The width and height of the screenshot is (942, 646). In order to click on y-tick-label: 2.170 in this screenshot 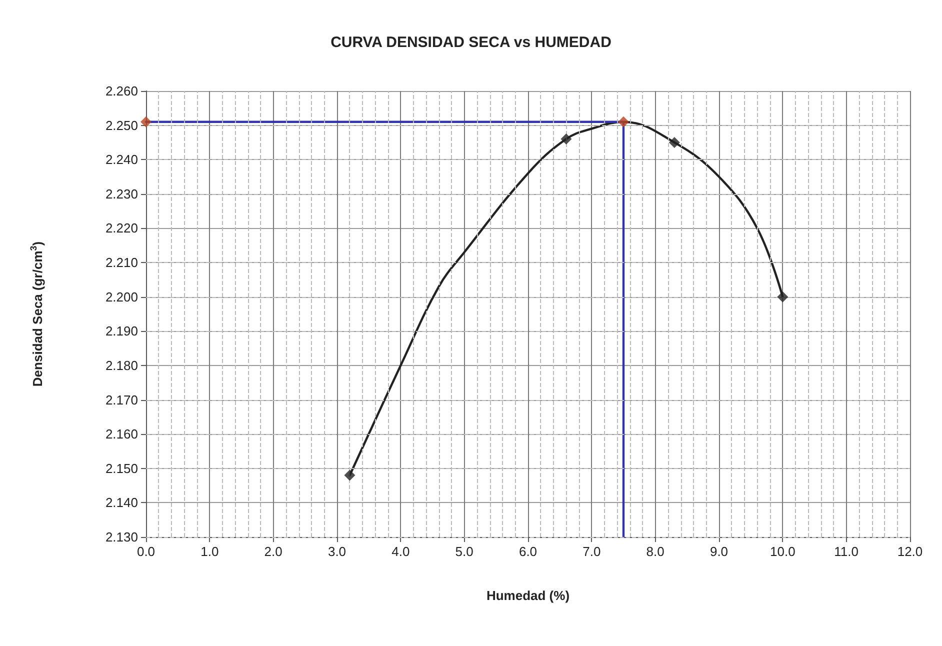, I will do `click(121, 400)`.